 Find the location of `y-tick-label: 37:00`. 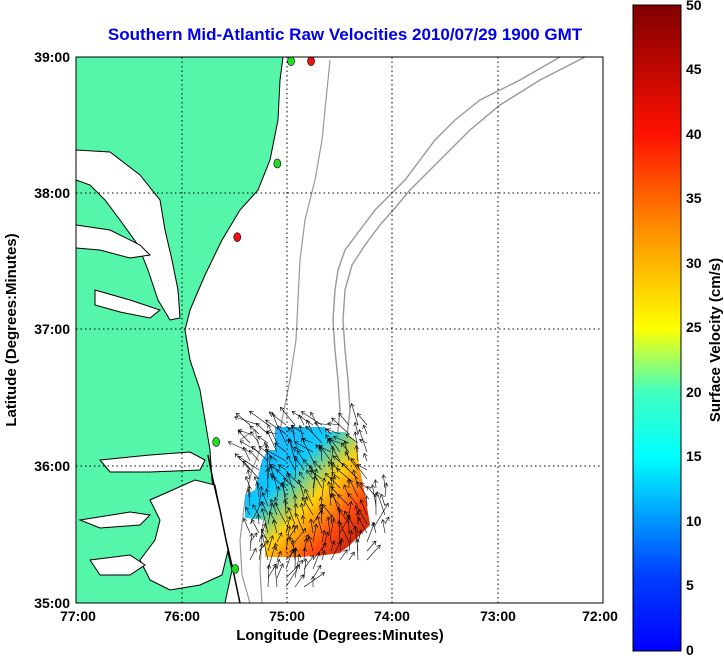

y-tick-label: 37:00 is located at coordinates (52, 329).